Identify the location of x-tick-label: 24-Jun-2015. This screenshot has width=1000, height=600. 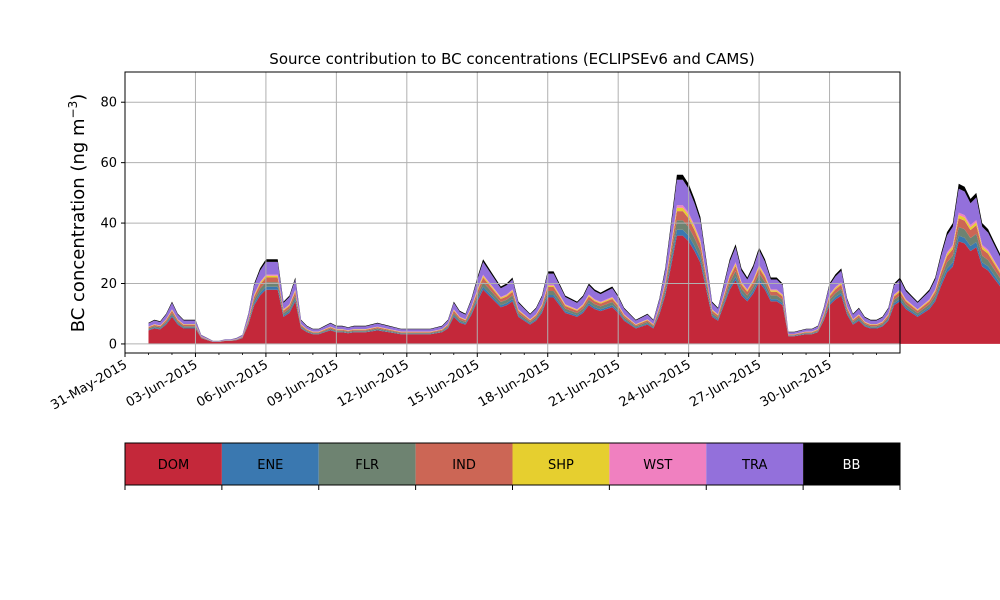
(655, 383).